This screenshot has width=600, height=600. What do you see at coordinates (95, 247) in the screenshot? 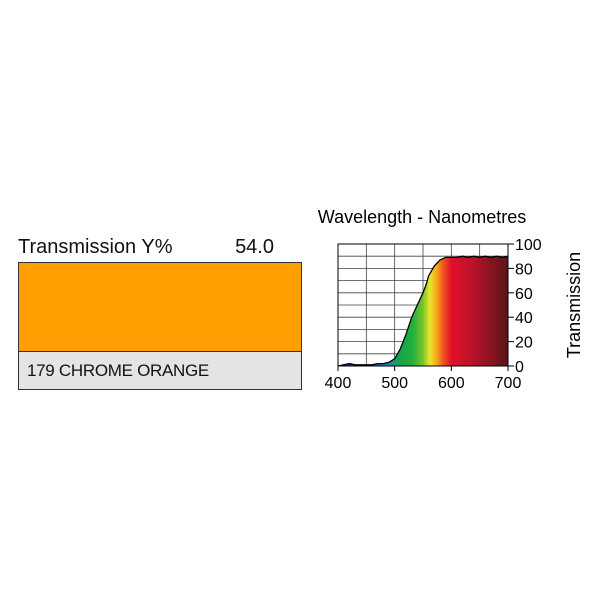
I see `transmission-label: Transmission Y%` at bounding box center [95, 247].